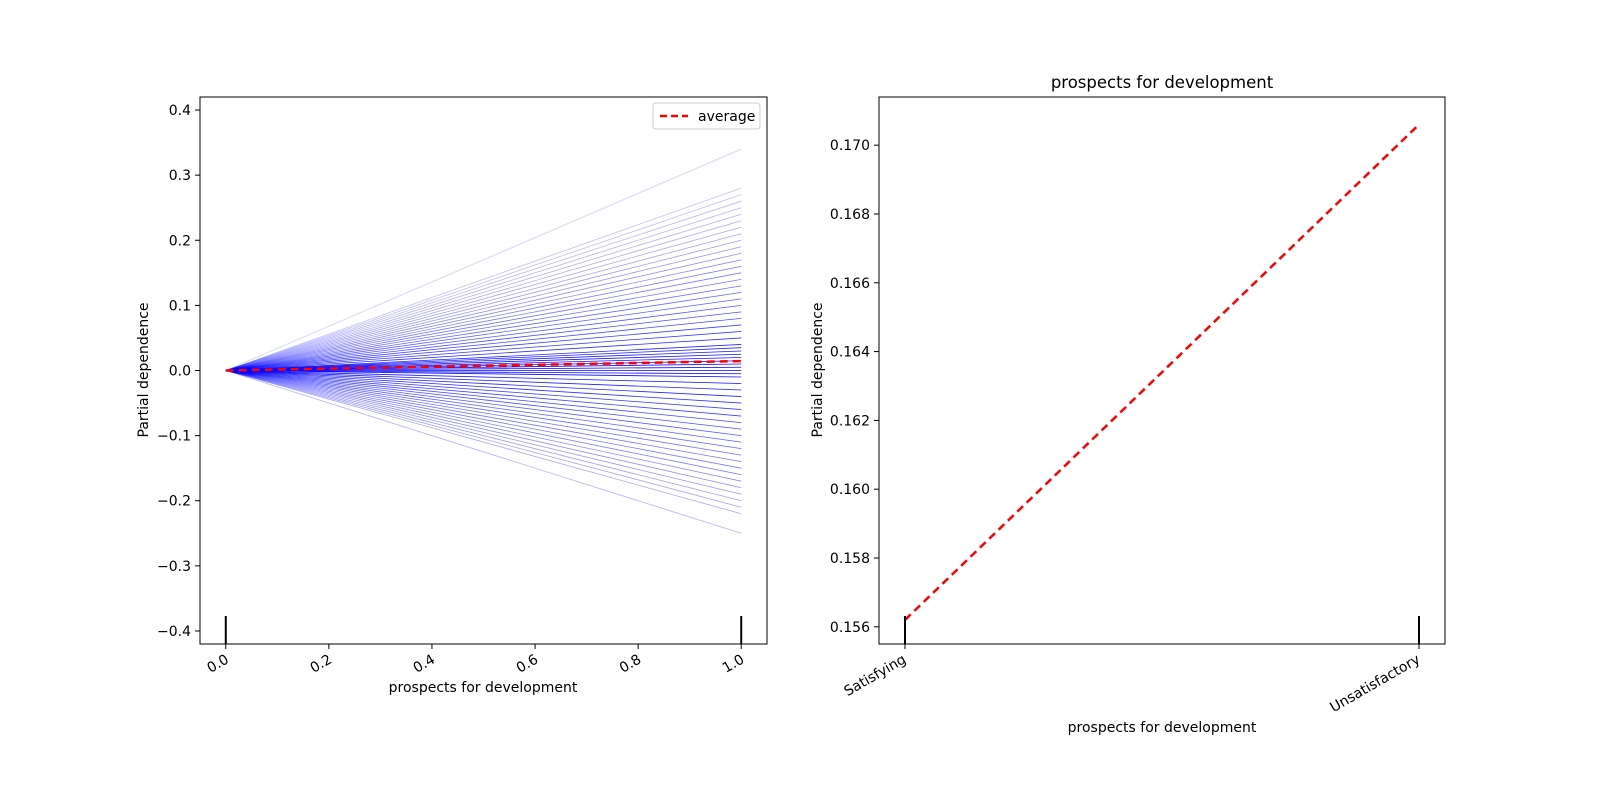 This screenshot has height=800, width=1600. I want to click on right-x-ticks: Satisfying Unsatisfactory, so click(1132, 680).